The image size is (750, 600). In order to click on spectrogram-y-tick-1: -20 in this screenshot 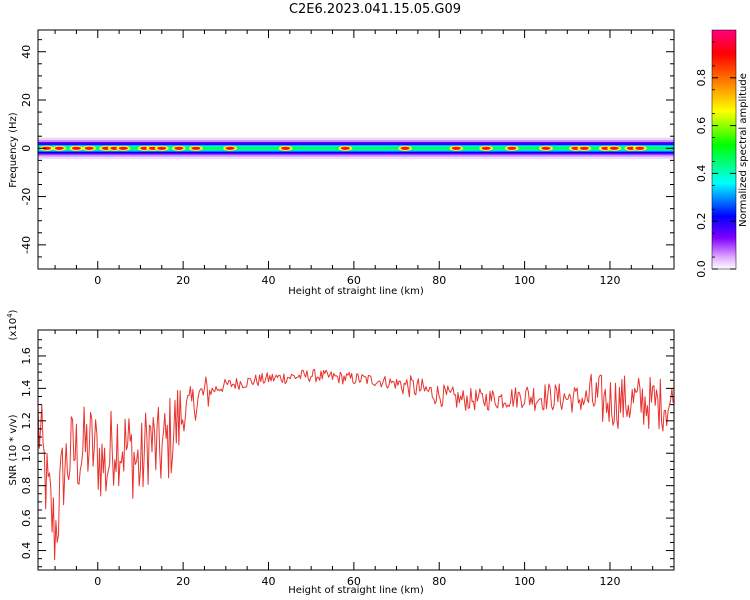, I will do `click(26, 197)`.